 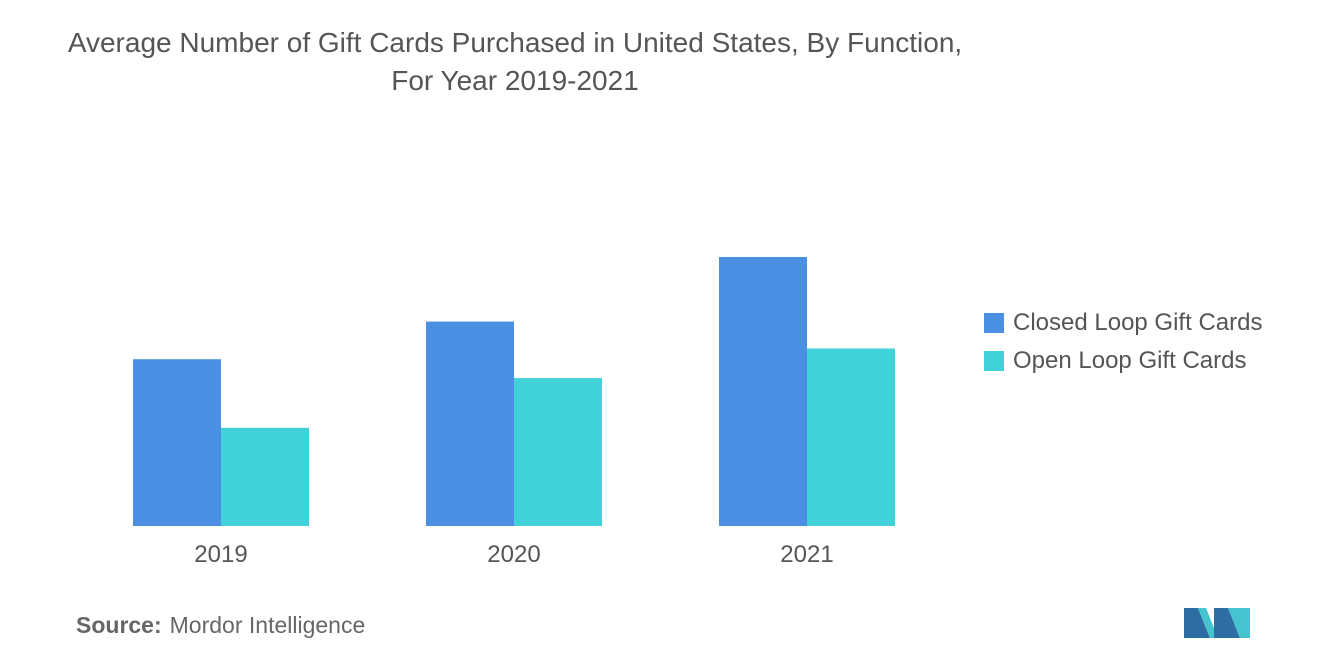 I want to click on legend-label-open-loop: Open Loop Gift Cards, so click(x=1130, y=360).